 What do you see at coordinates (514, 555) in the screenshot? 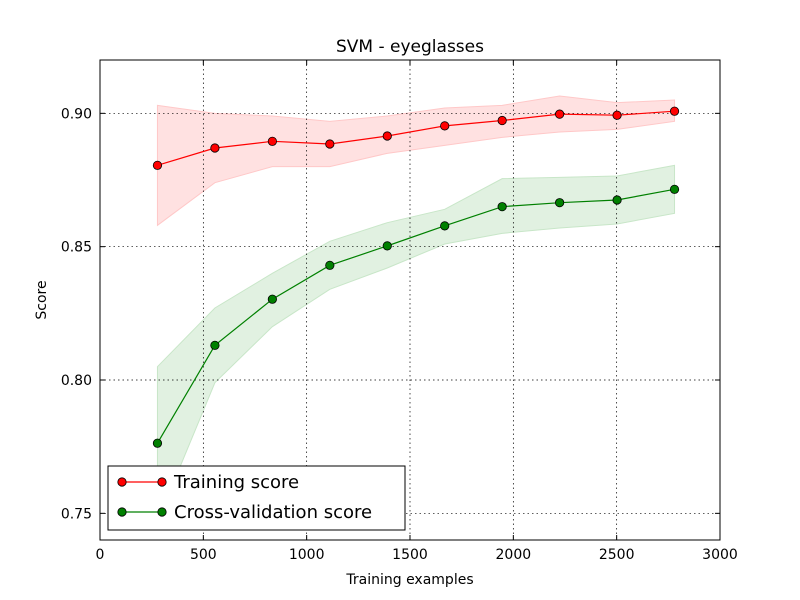
I see `x-tick-label: 2000` at bounding box center [514, 555].